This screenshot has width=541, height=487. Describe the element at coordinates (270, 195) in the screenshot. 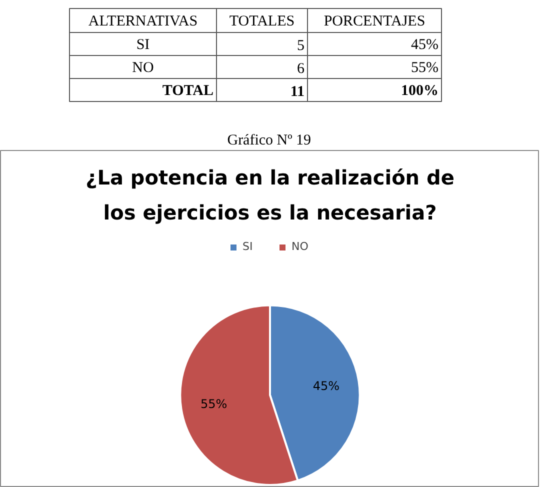

I see `chart-title: ¿La potencia en la realización de los ejercicios es la necesaria?` at that location.